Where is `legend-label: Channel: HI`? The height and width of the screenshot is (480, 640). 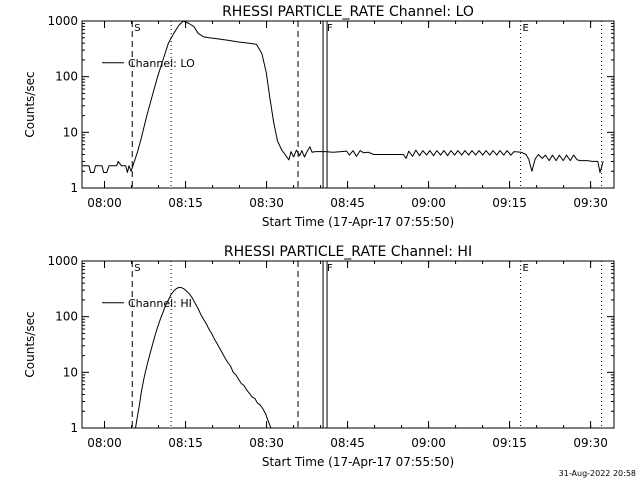
legend-label: Channel: HI is located at coordinates (160, 303).